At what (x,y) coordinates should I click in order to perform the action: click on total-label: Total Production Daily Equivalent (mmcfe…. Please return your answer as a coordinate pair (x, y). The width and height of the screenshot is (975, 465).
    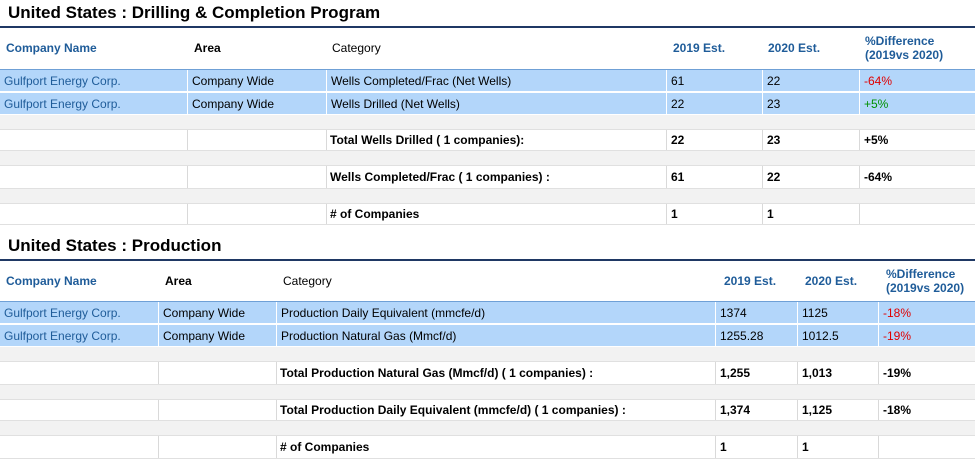
    Looking at the image, I should click on (495, 410).